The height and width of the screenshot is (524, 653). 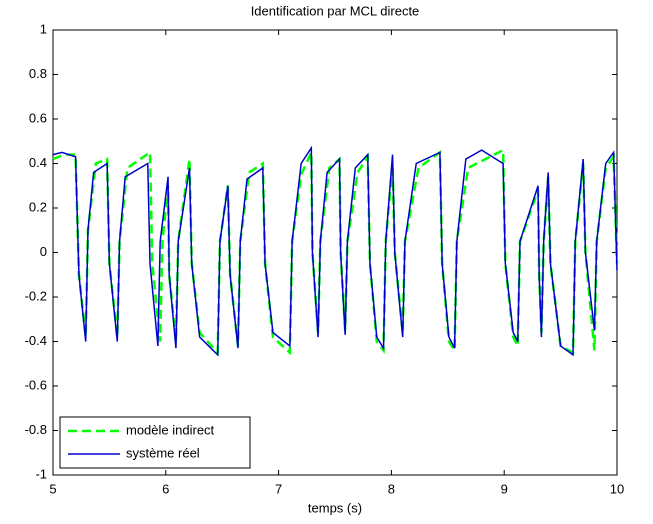 I want to click on legend-label: système réel, so click(x=163, y=452).